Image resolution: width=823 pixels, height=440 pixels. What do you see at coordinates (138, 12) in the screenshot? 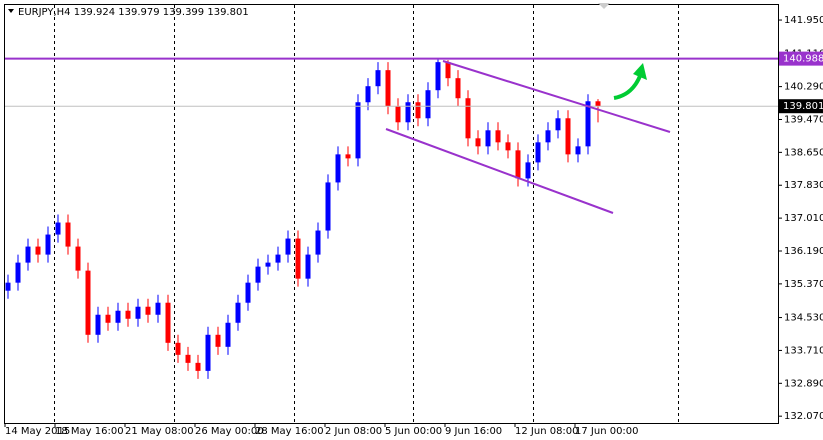
I see `header-high: 139.979` at bounding box center [138, 12].